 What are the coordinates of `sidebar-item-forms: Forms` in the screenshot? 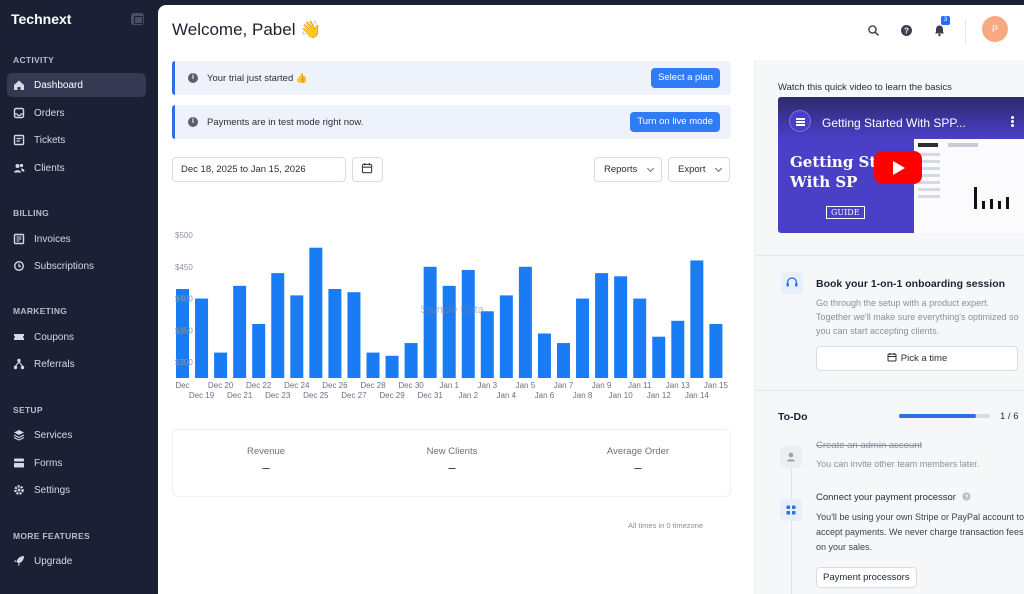 It's located at (76, 463).